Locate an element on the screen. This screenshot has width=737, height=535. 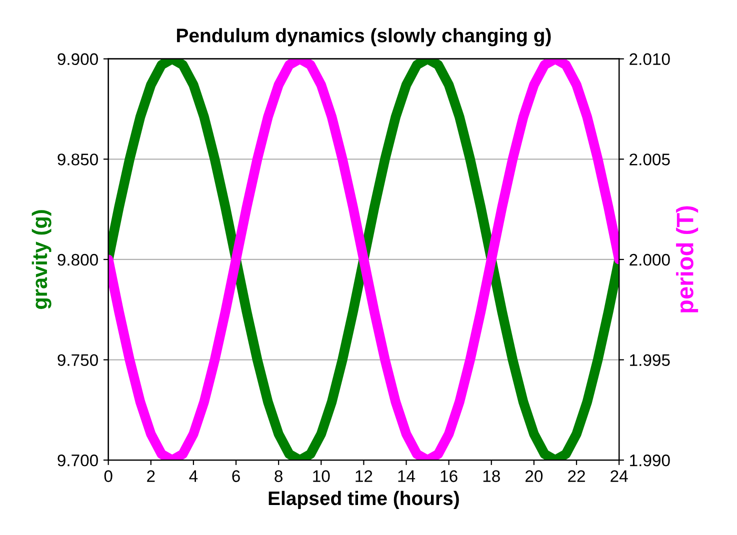
x-tick-label: 8 is located at coordinates (278, 476).